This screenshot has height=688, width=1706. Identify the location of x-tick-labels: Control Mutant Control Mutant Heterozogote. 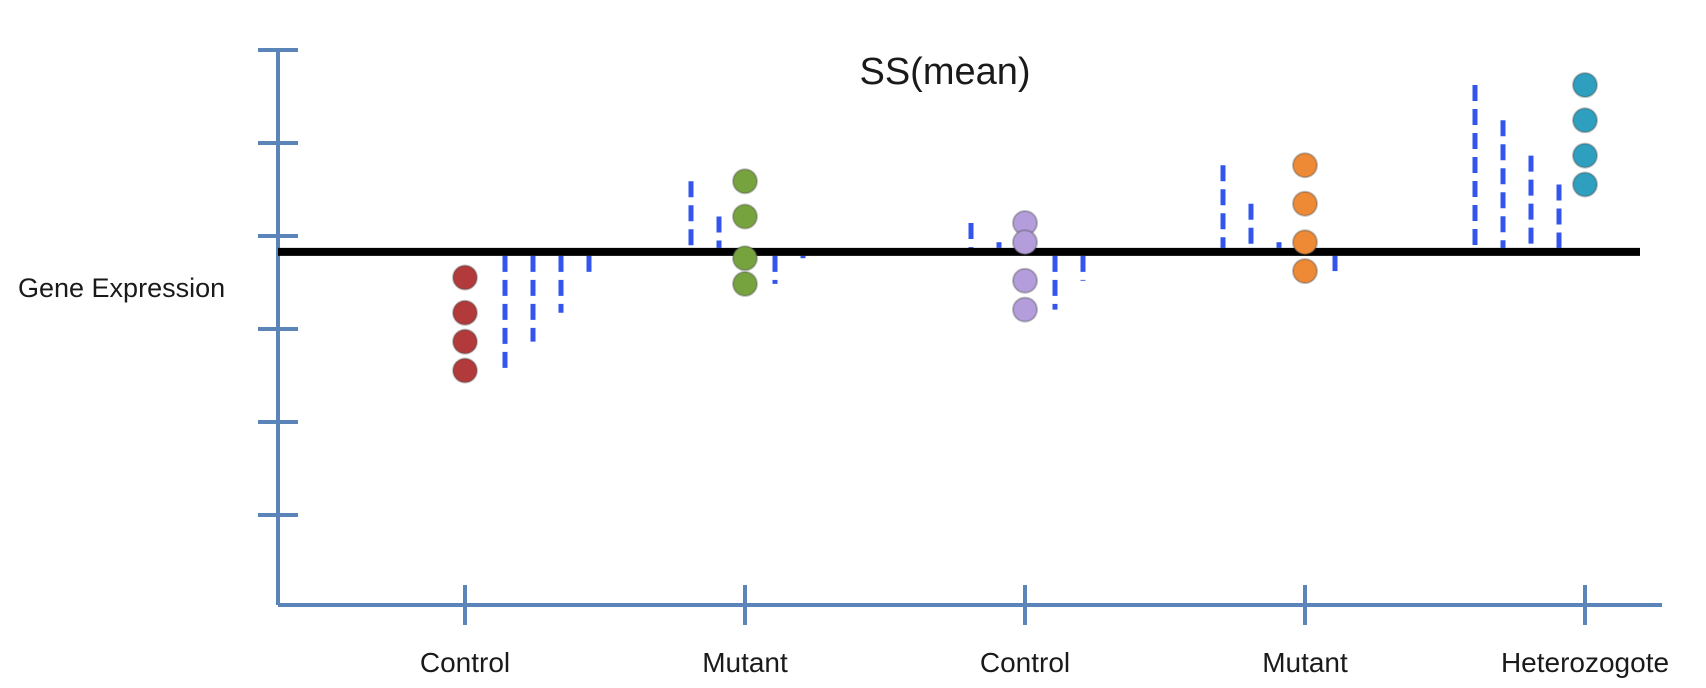
(1044, 662).